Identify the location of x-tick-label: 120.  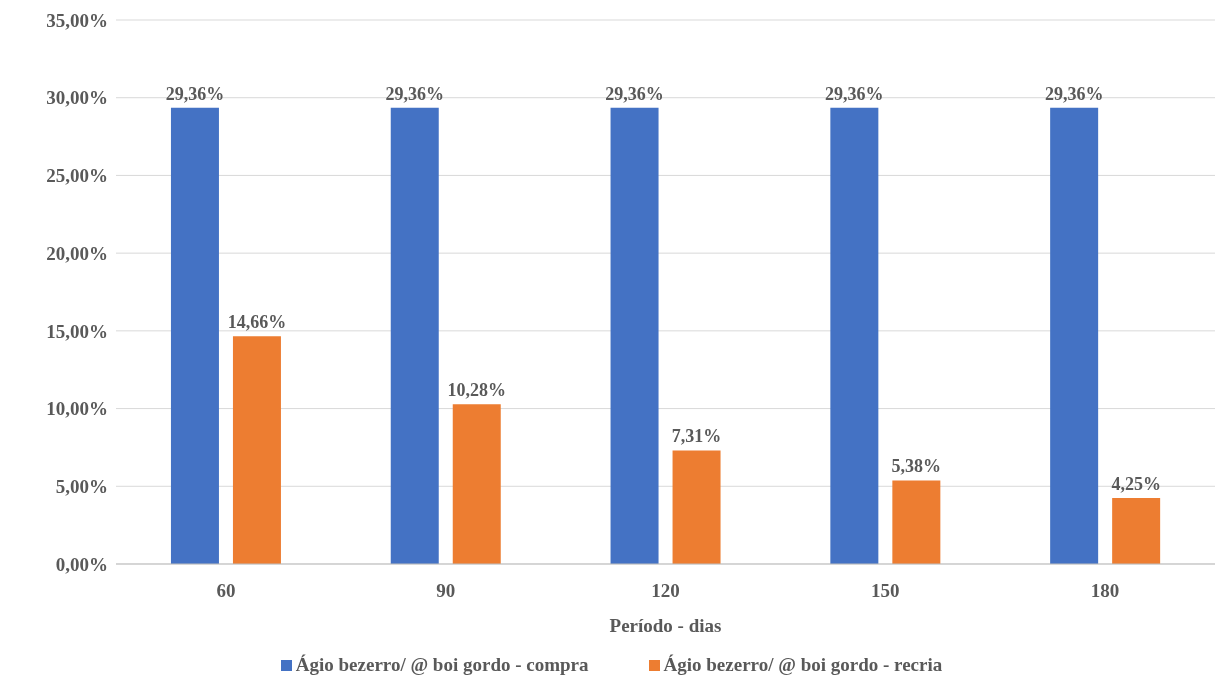
(665, 591).